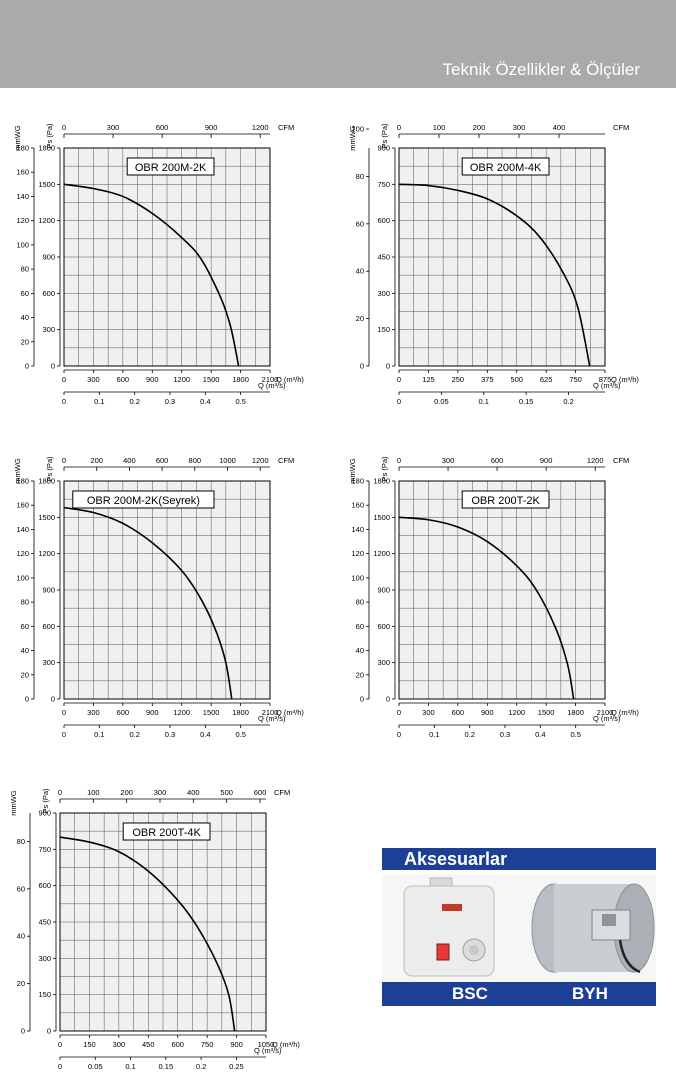 The height and width of the screenshot is (1085, 676). What do you see at coordinates (134, 734) in the screenshot?
I see `qs-axis-tick-label: 0.2` at bounding box center [134, 734].